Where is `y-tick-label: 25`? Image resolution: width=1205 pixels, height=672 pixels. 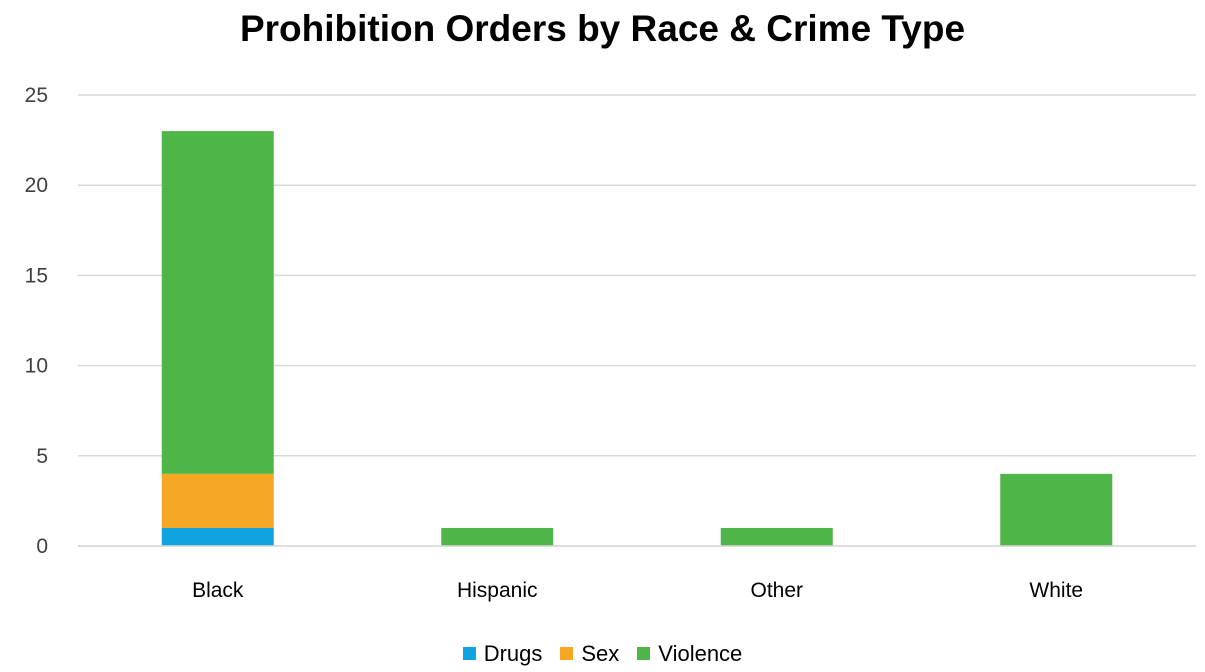 y-tick-label: 25 is located at coordinates (36, 95).